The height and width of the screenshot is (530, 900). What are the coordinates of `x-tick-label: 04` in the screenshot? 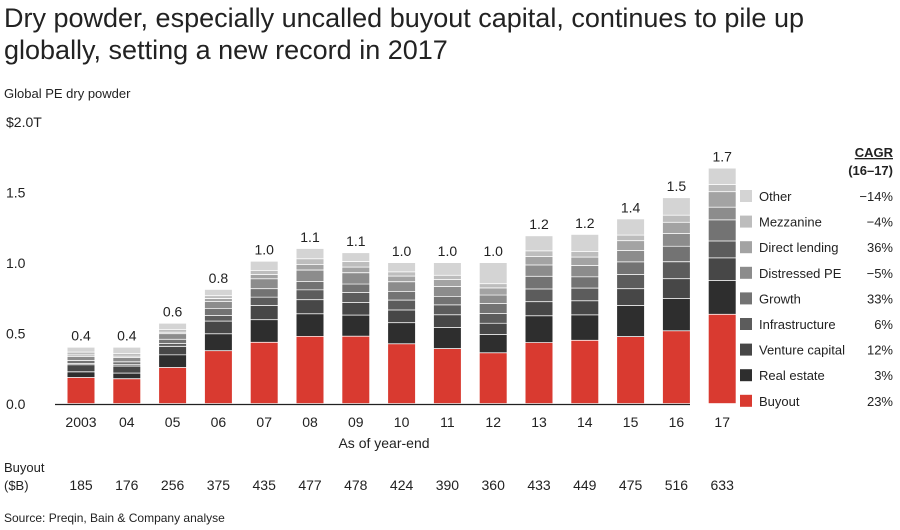 It's located at (127, 422).